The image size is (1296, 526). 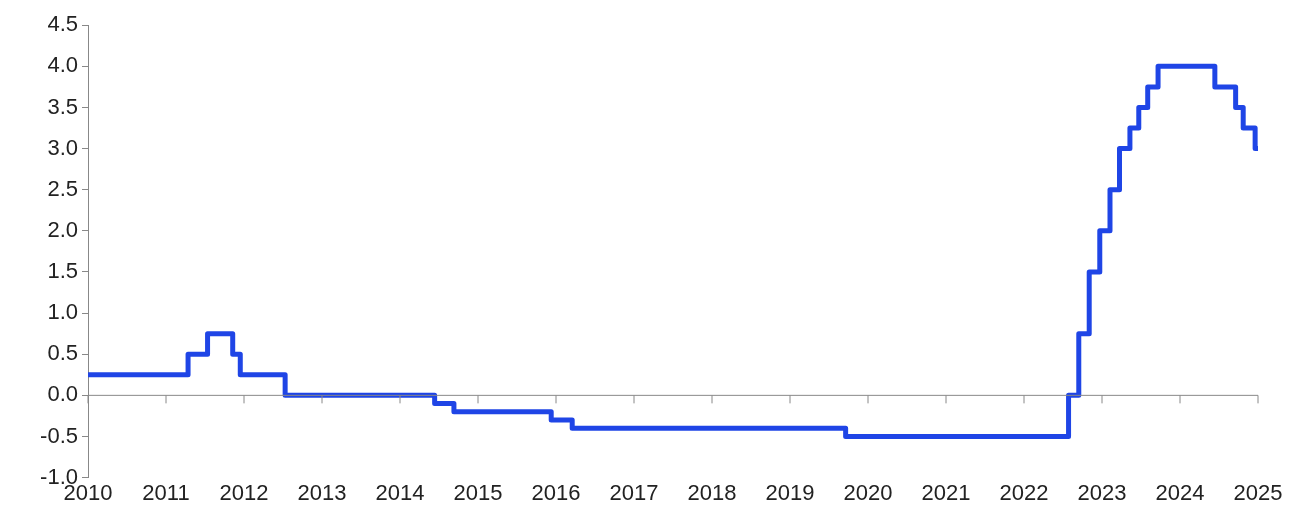 I want to click on x-tick-label: 2018, so click(x=712, y=492).